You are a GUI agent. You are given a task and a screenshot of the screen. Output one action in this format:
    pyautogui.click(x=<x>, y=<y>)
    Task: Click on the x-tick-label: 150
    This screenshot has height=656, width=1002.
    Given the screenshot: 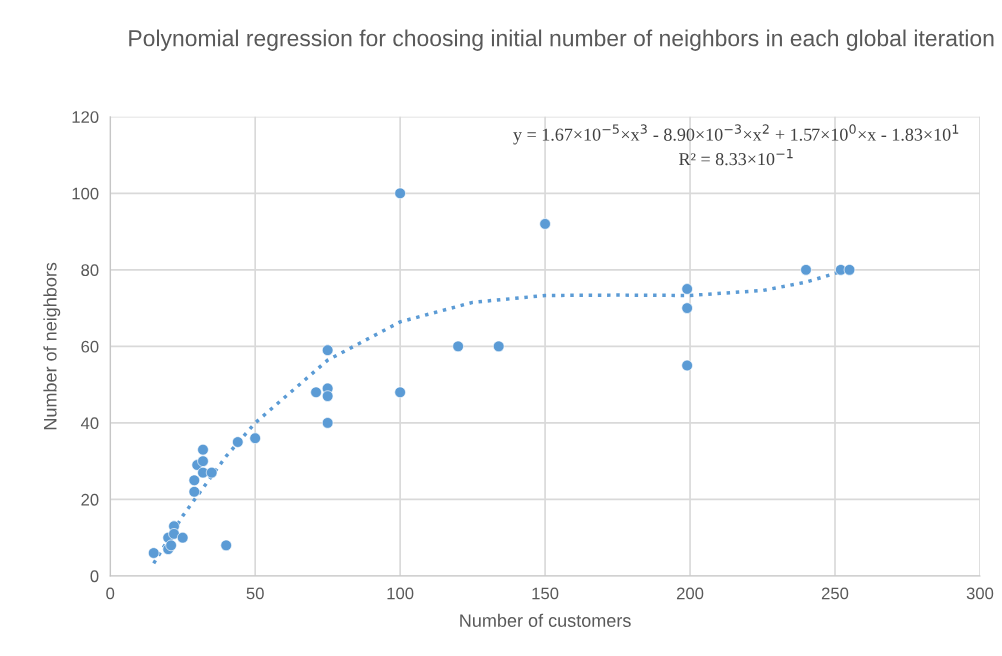 What is the action you would take?
    pyautogui.click(x=545, y=593)
    